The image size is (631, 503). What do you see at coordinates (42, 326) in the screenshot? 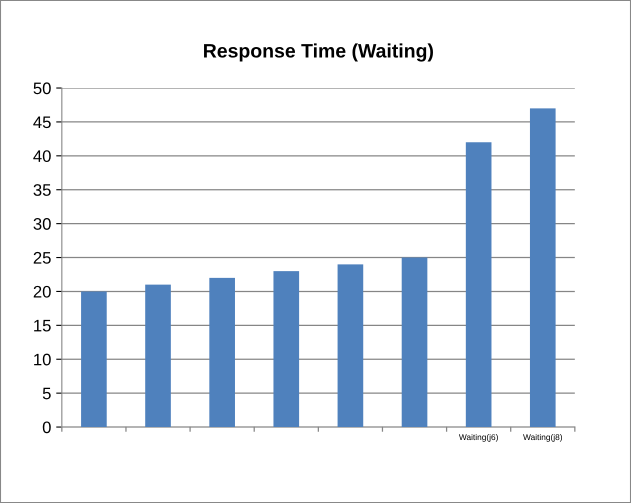
I see `y-tick-label: 15` at bounding box center [42, 326].